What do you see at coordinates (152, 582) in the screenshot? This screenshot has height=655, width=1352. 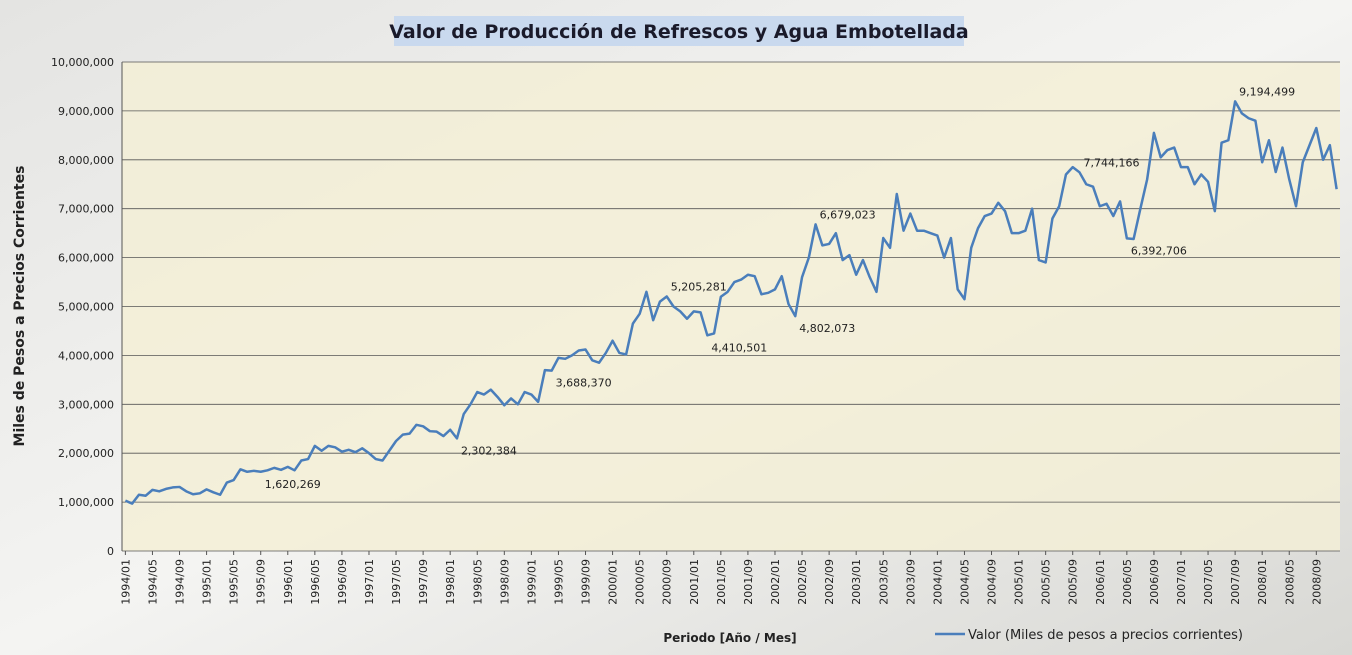 I see `x-tick-label: 1994/05` at bounding box center [152, 582].